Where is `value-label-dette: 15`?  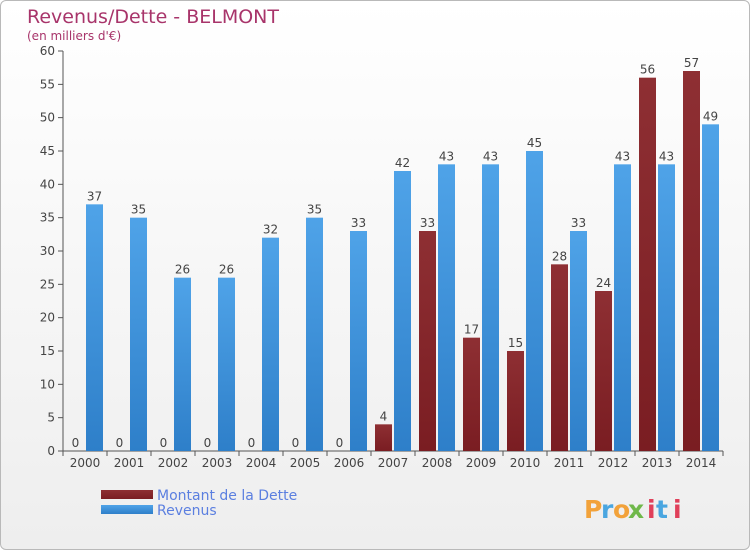 value-label-dette: 15 is located at coordinates (515, 343).